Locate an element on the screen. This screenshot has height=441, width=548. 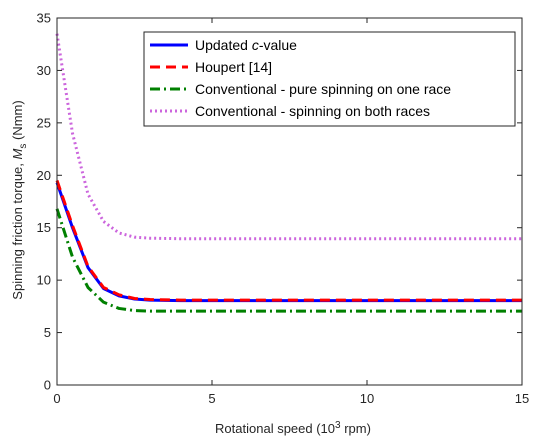
y-tick-label: 30 is located at coordinates (44, 70).